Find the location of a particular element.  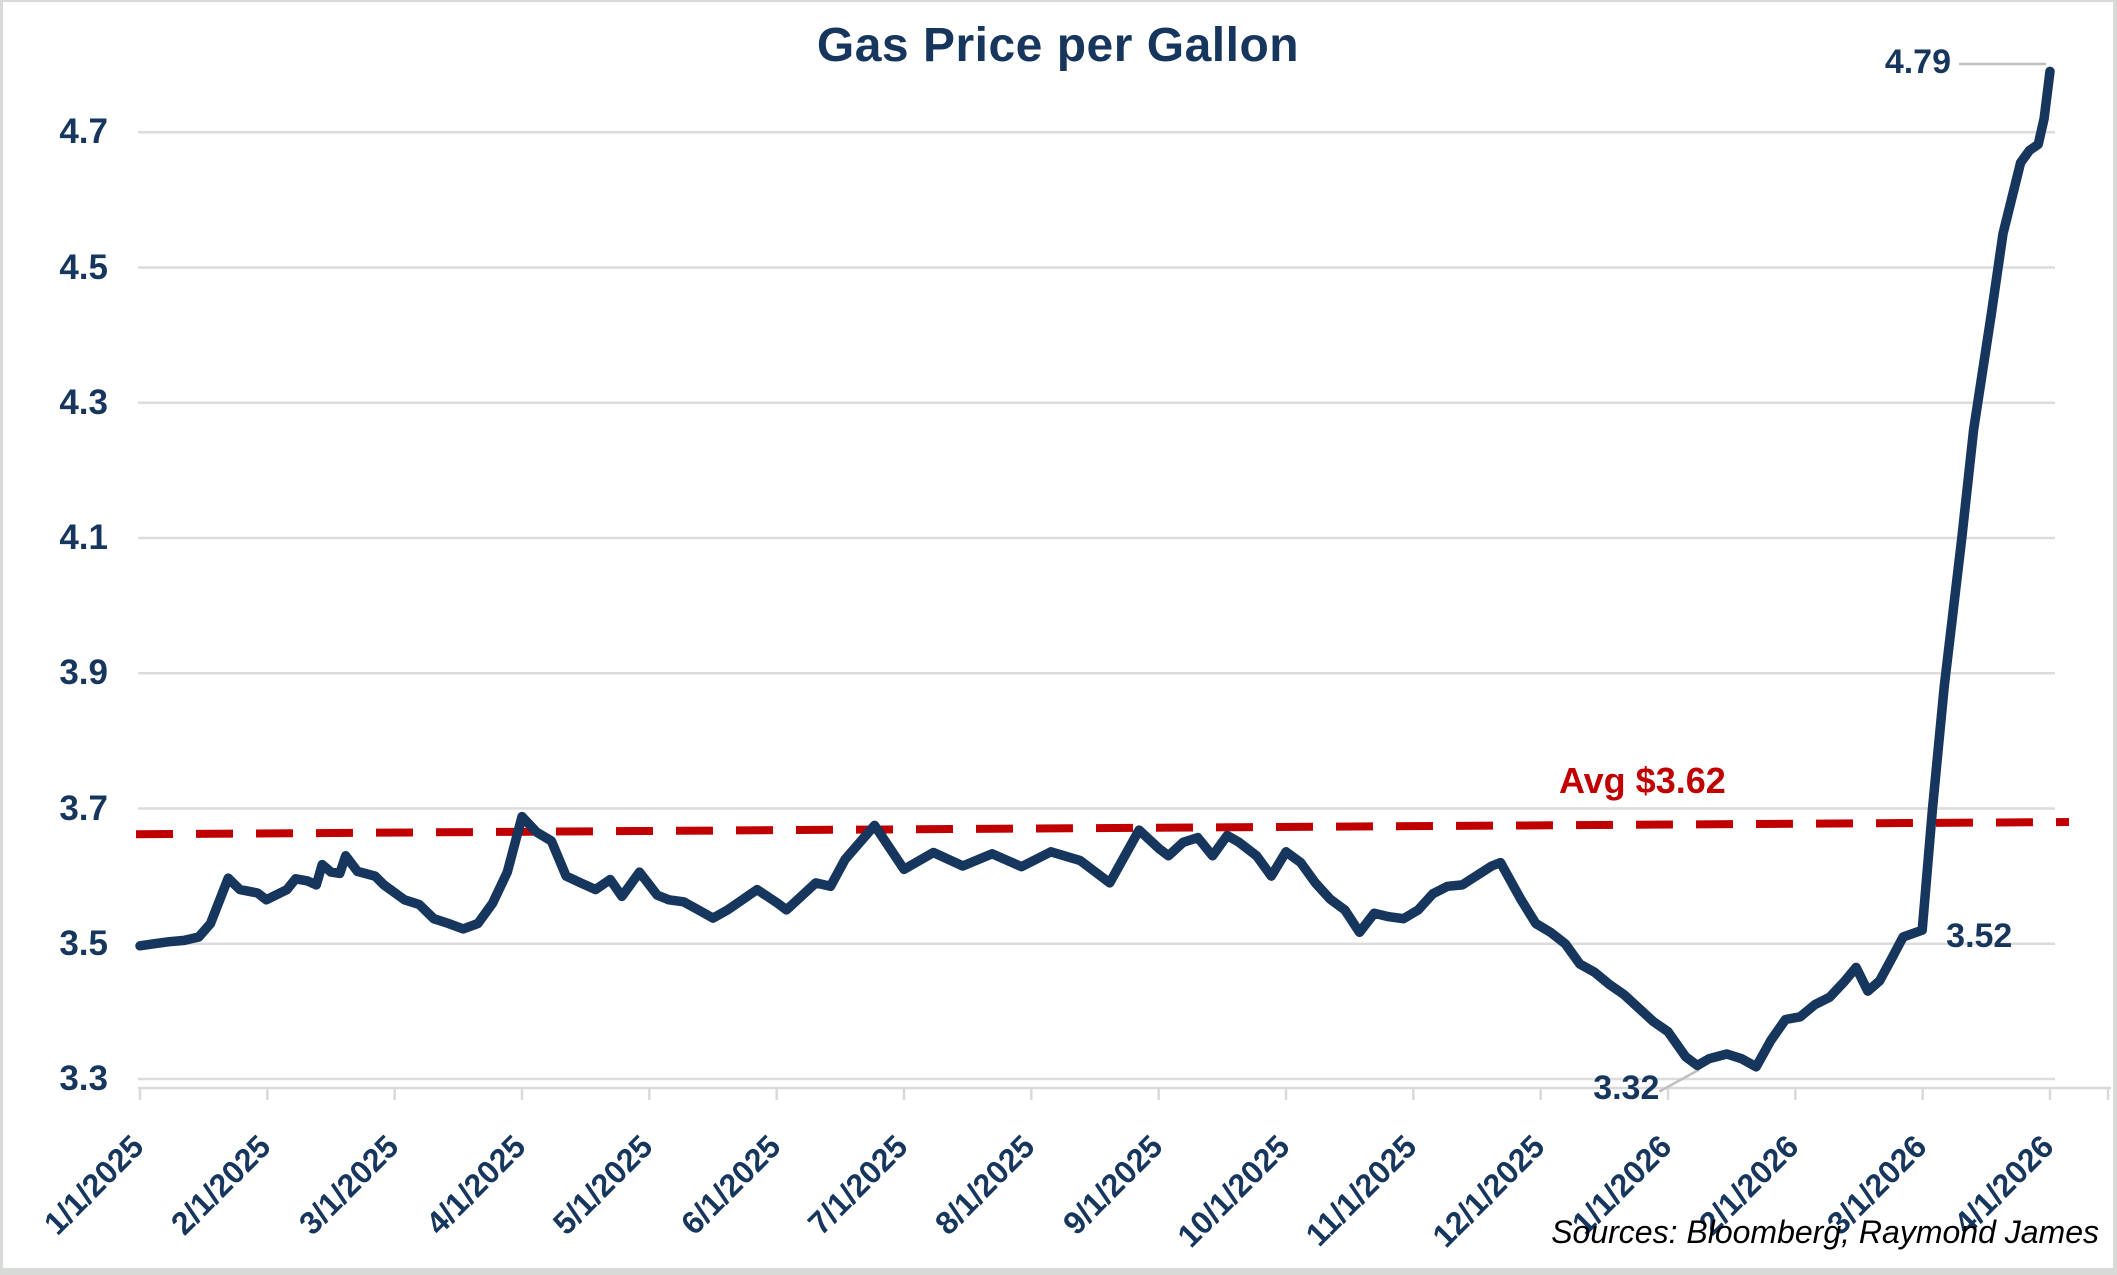

annotation-end: 4.79 is located at coordinates (1917, 62).